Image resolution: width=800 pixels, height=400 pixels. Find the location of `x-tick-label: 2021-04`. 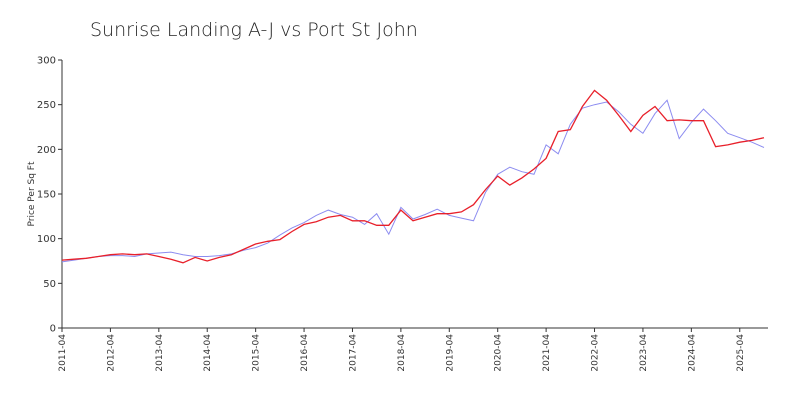

x-tick-label: 2021-04 is located at coordinates (547, 353).